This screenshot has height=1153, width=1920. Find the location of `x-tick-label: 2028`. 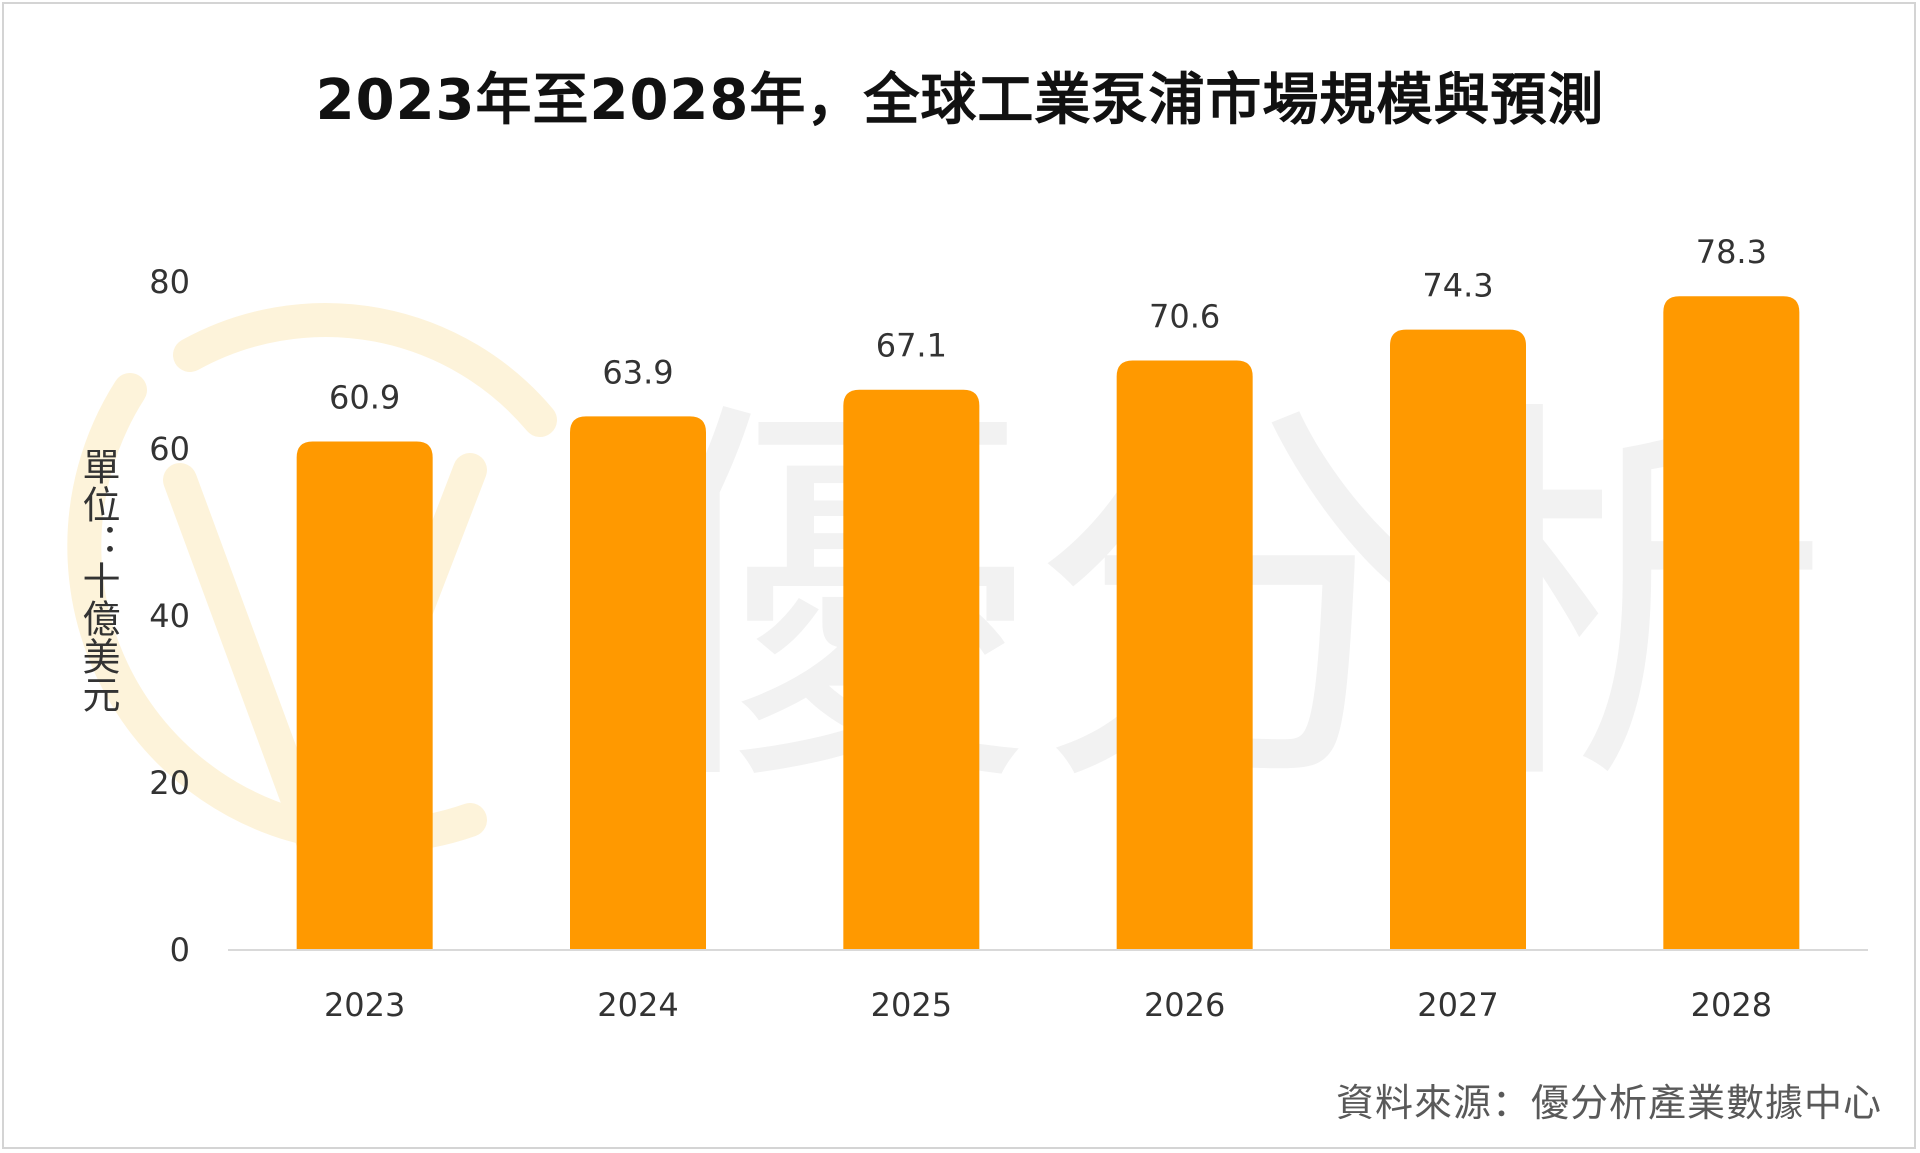

x-tick-label: 2028 is located at coordinates (1731, 1005).